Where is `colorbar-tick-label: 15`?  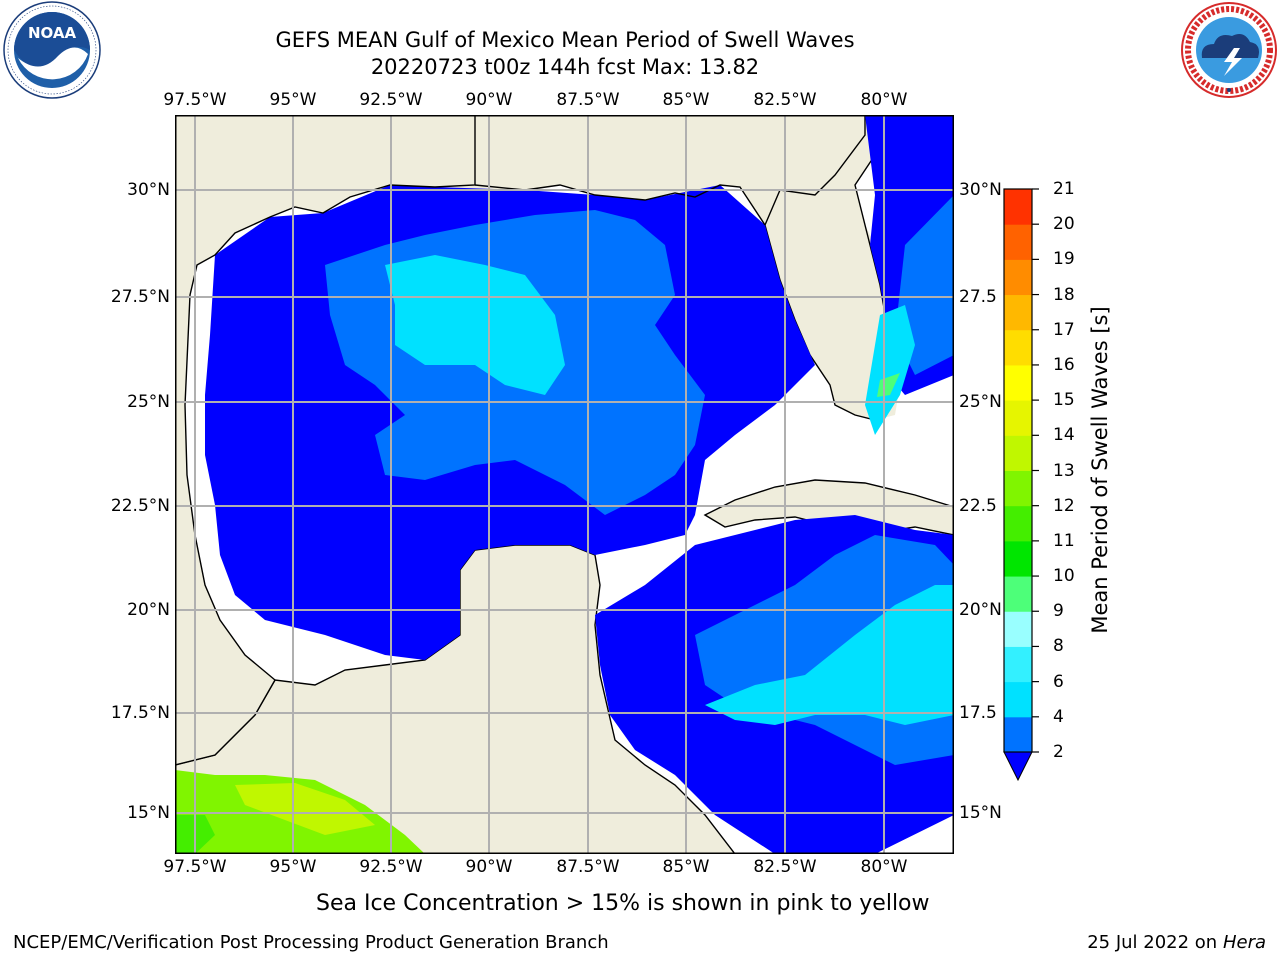 colorbar-tick-label: 15 is located at coordinates (1064, 400).